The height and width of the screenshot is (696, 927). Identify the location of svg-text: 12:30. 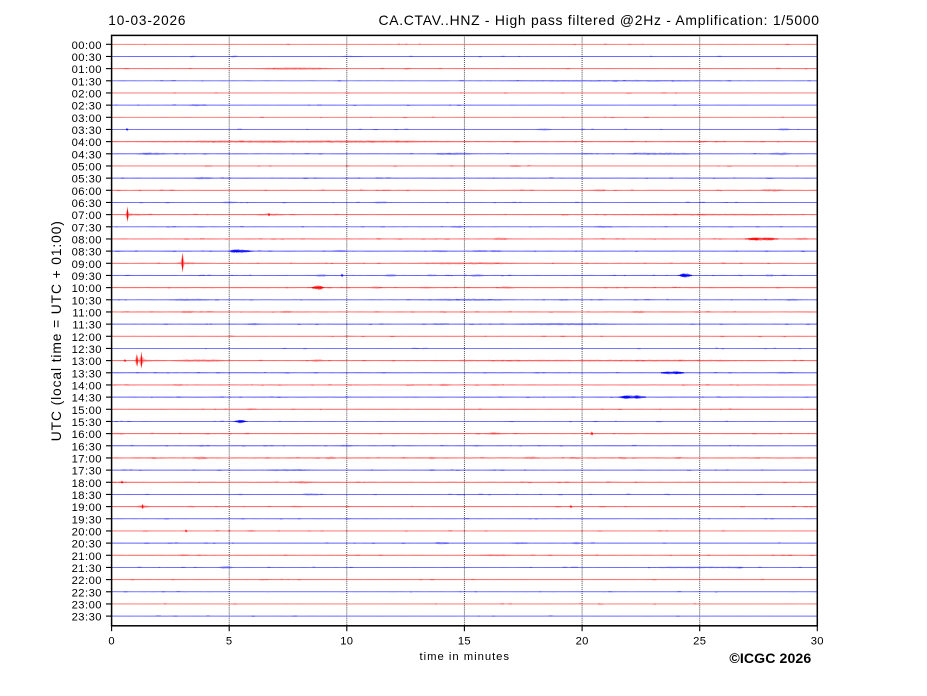
(87, 350).